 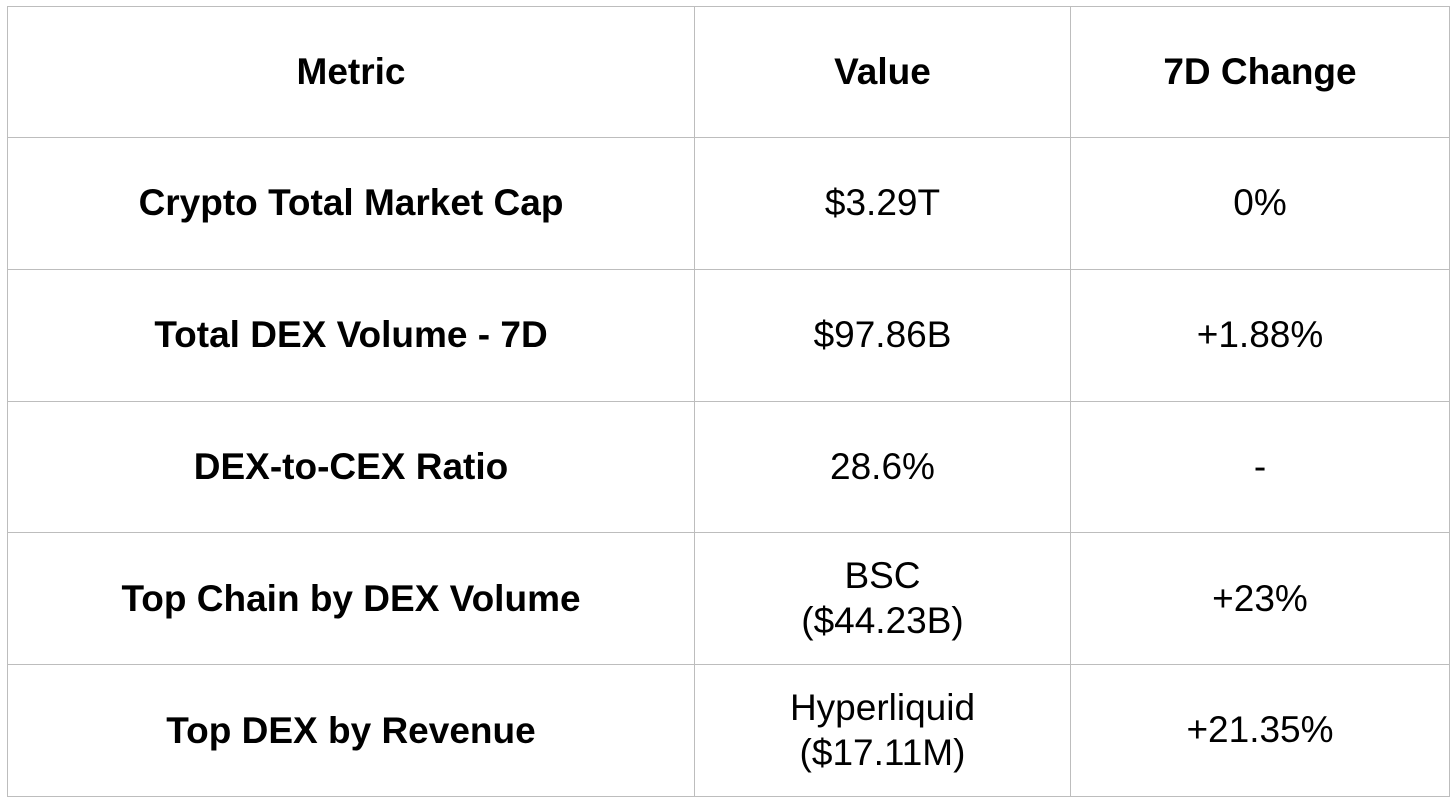 I want to click on change-cell: -, so click(x=1260, y=467).